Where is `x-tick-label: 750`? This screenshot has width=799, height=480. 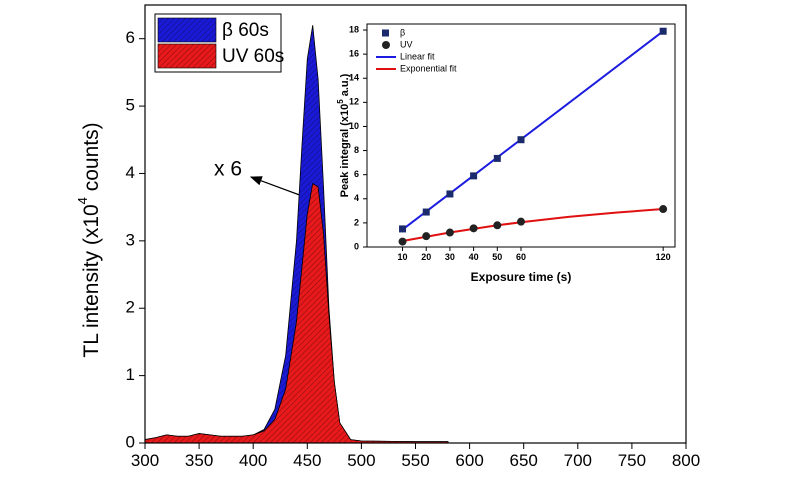 x-tick-label: 750 is located at coordinates (632, 460).